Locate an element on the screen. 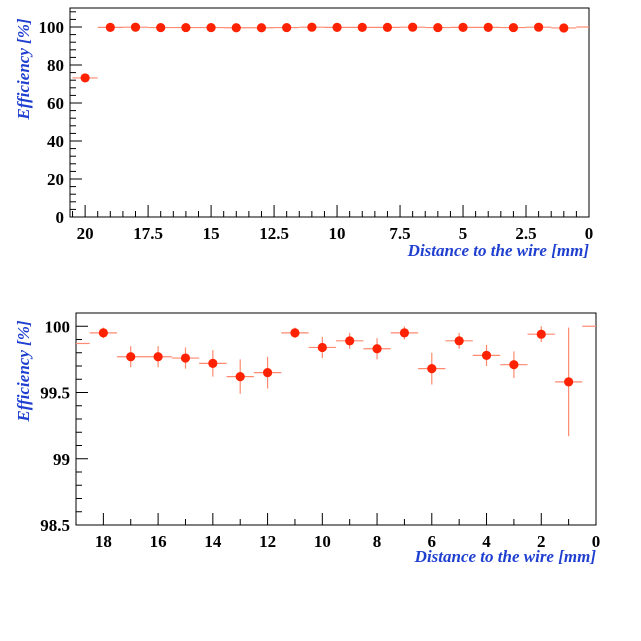 Image resolution: width=641 pixels, height=641 pixels. bot-x-tick-label: 0 is located at coordinates (596, 541).